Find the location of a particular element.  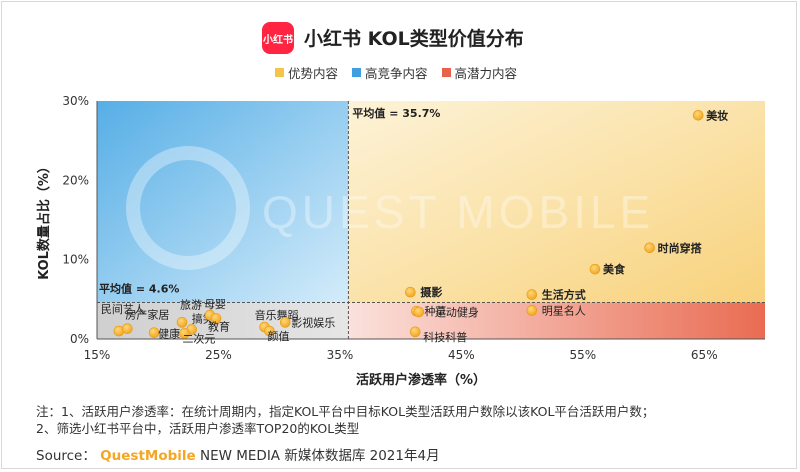

quadrant-high-competition is located at coordinates (223, 202).